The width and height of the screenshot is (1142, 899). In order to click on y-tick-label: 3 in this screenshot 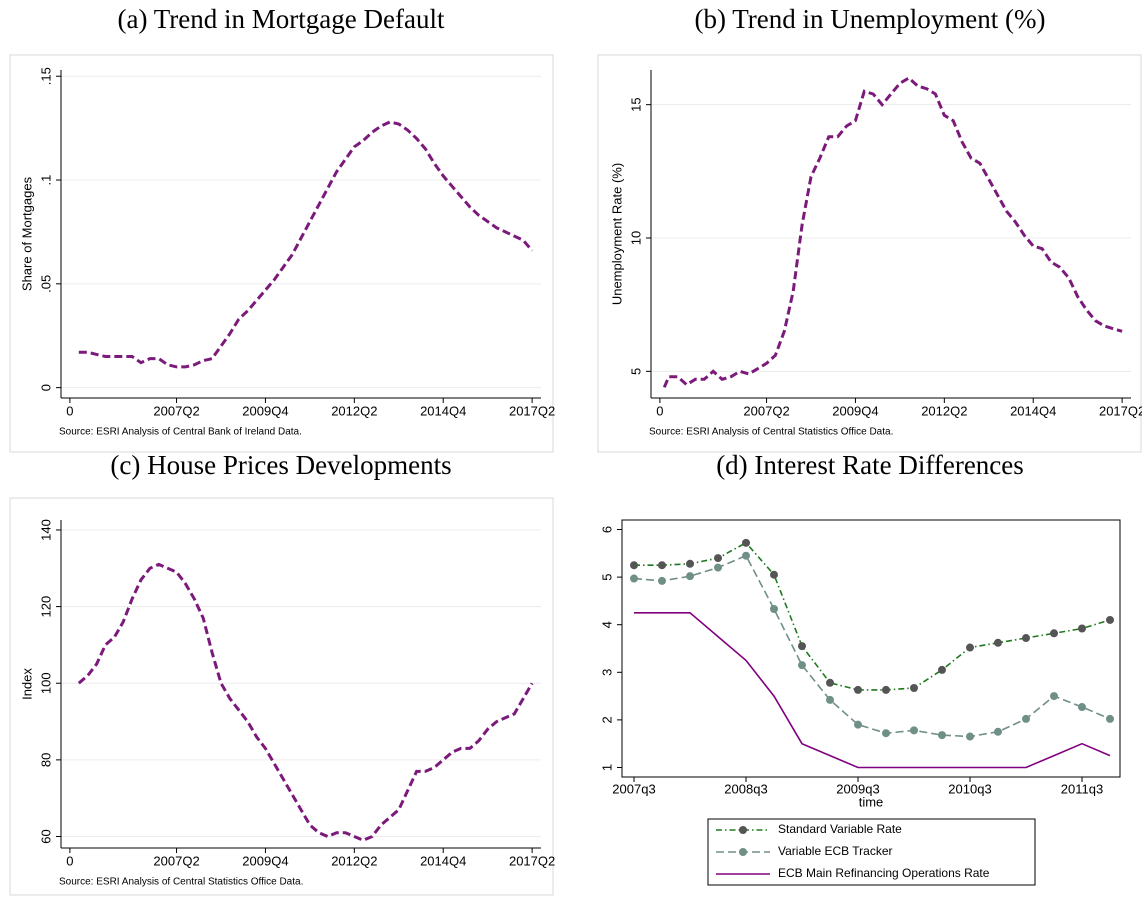, I will do `click(606, 672)`.